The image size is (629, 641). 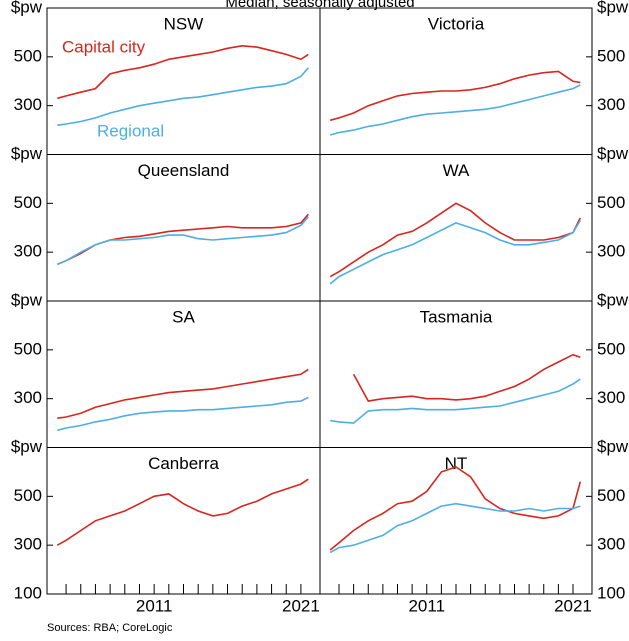 What do you see at coordinates (104, 46) in the screenshot?
I see `legend-label: Capital city` at bounding box center [104, 46].